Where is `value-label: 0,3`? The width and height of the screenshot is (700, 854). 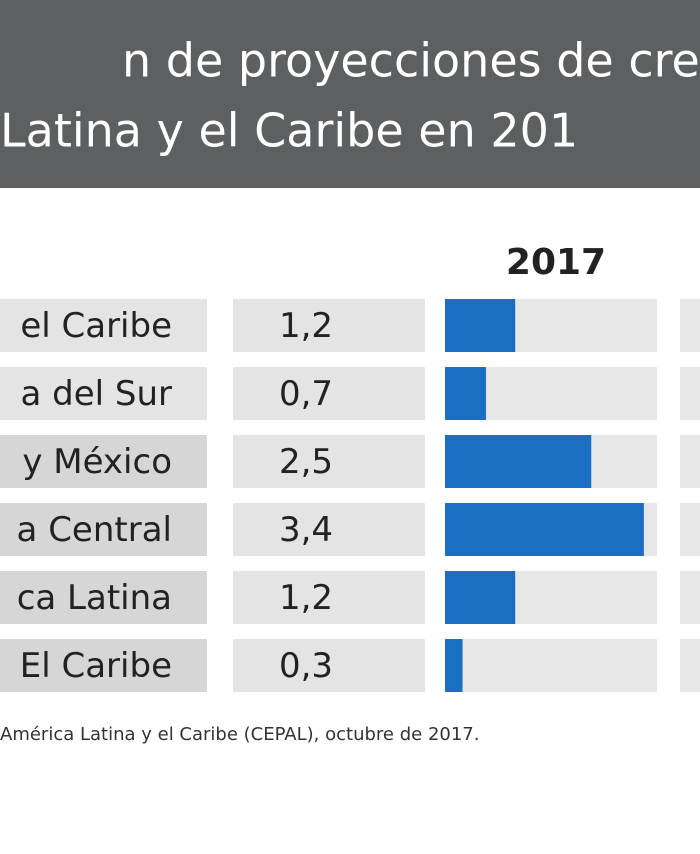 value-label: 0,3 is located at coordinates (306, 666).